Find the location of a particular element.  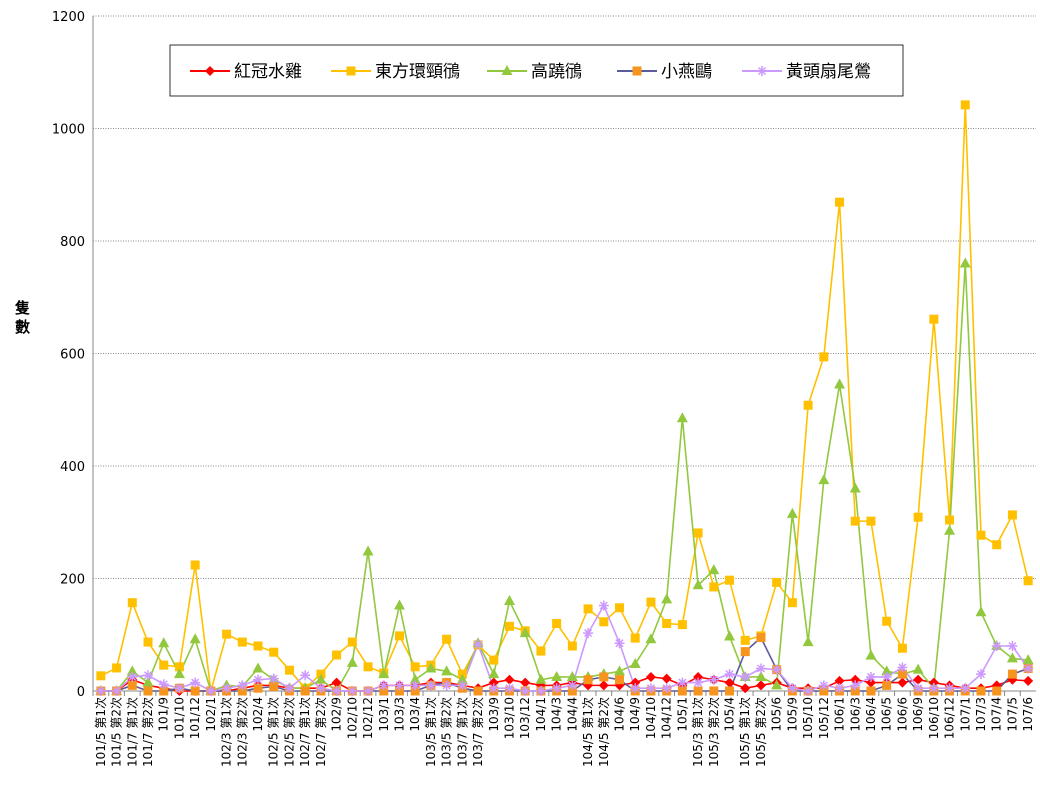

x-tick-label: 105/3 第2次 is located at coordinates (714, 732).